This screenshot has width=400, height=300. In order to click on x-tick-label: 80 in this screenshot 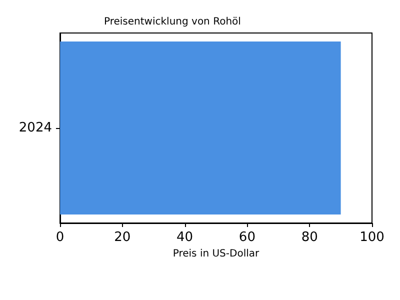, I will do `click(309, 237)`.